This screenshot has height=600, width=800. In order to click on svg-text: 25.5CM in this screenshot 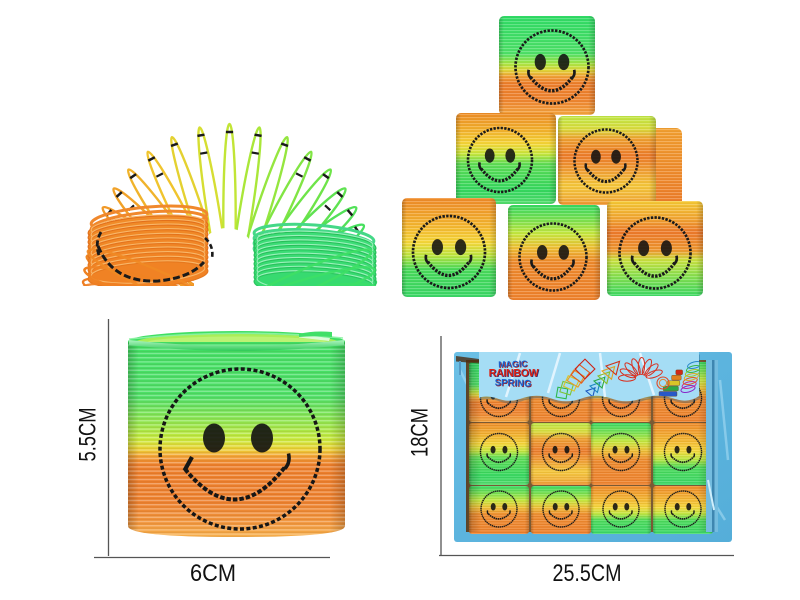, I will do `click(587, 573)`.